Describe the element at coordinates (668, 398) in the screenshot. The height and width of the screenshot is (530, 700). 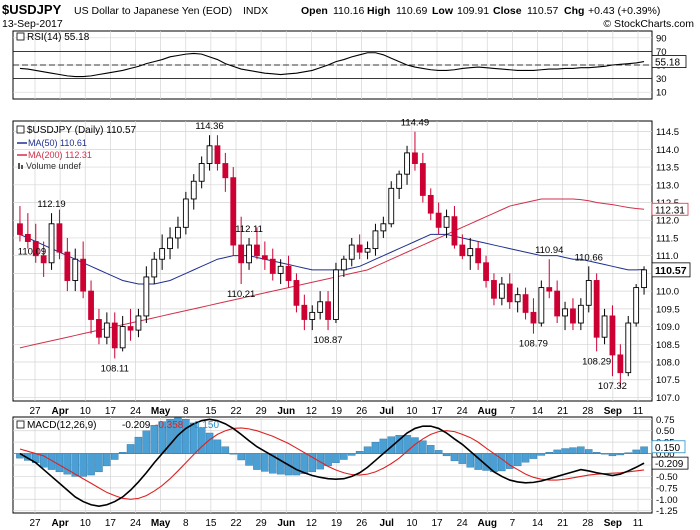
I see `price-tick-label: 107.0` at that location.